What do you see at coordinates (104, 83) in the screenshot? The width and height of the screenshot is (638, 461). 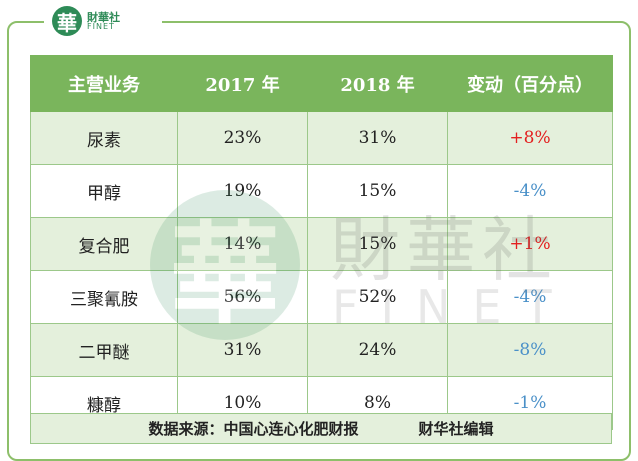 I see `header-business: 主营业务` at bounding box center [104, 83].